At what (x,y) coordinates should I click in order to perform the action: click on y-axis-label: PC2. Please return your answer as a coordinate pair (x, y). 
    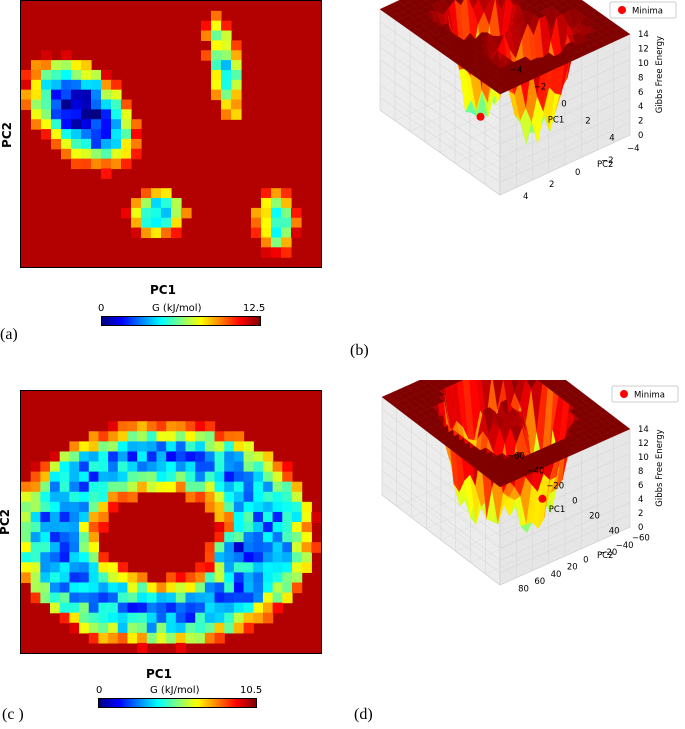
    Looking at the image, I should click on (605, 556).